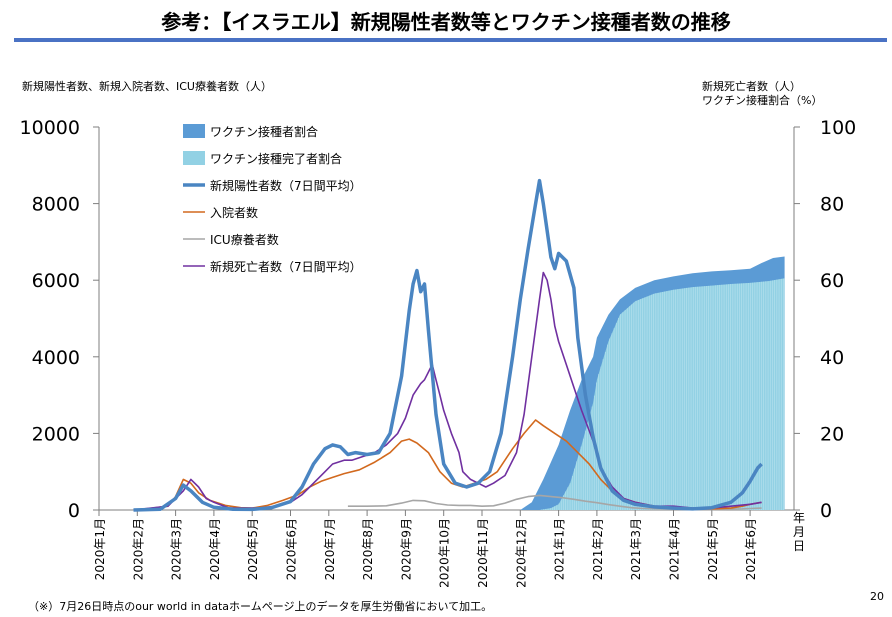  I want to click on page-number: 20, so click(877, 596).